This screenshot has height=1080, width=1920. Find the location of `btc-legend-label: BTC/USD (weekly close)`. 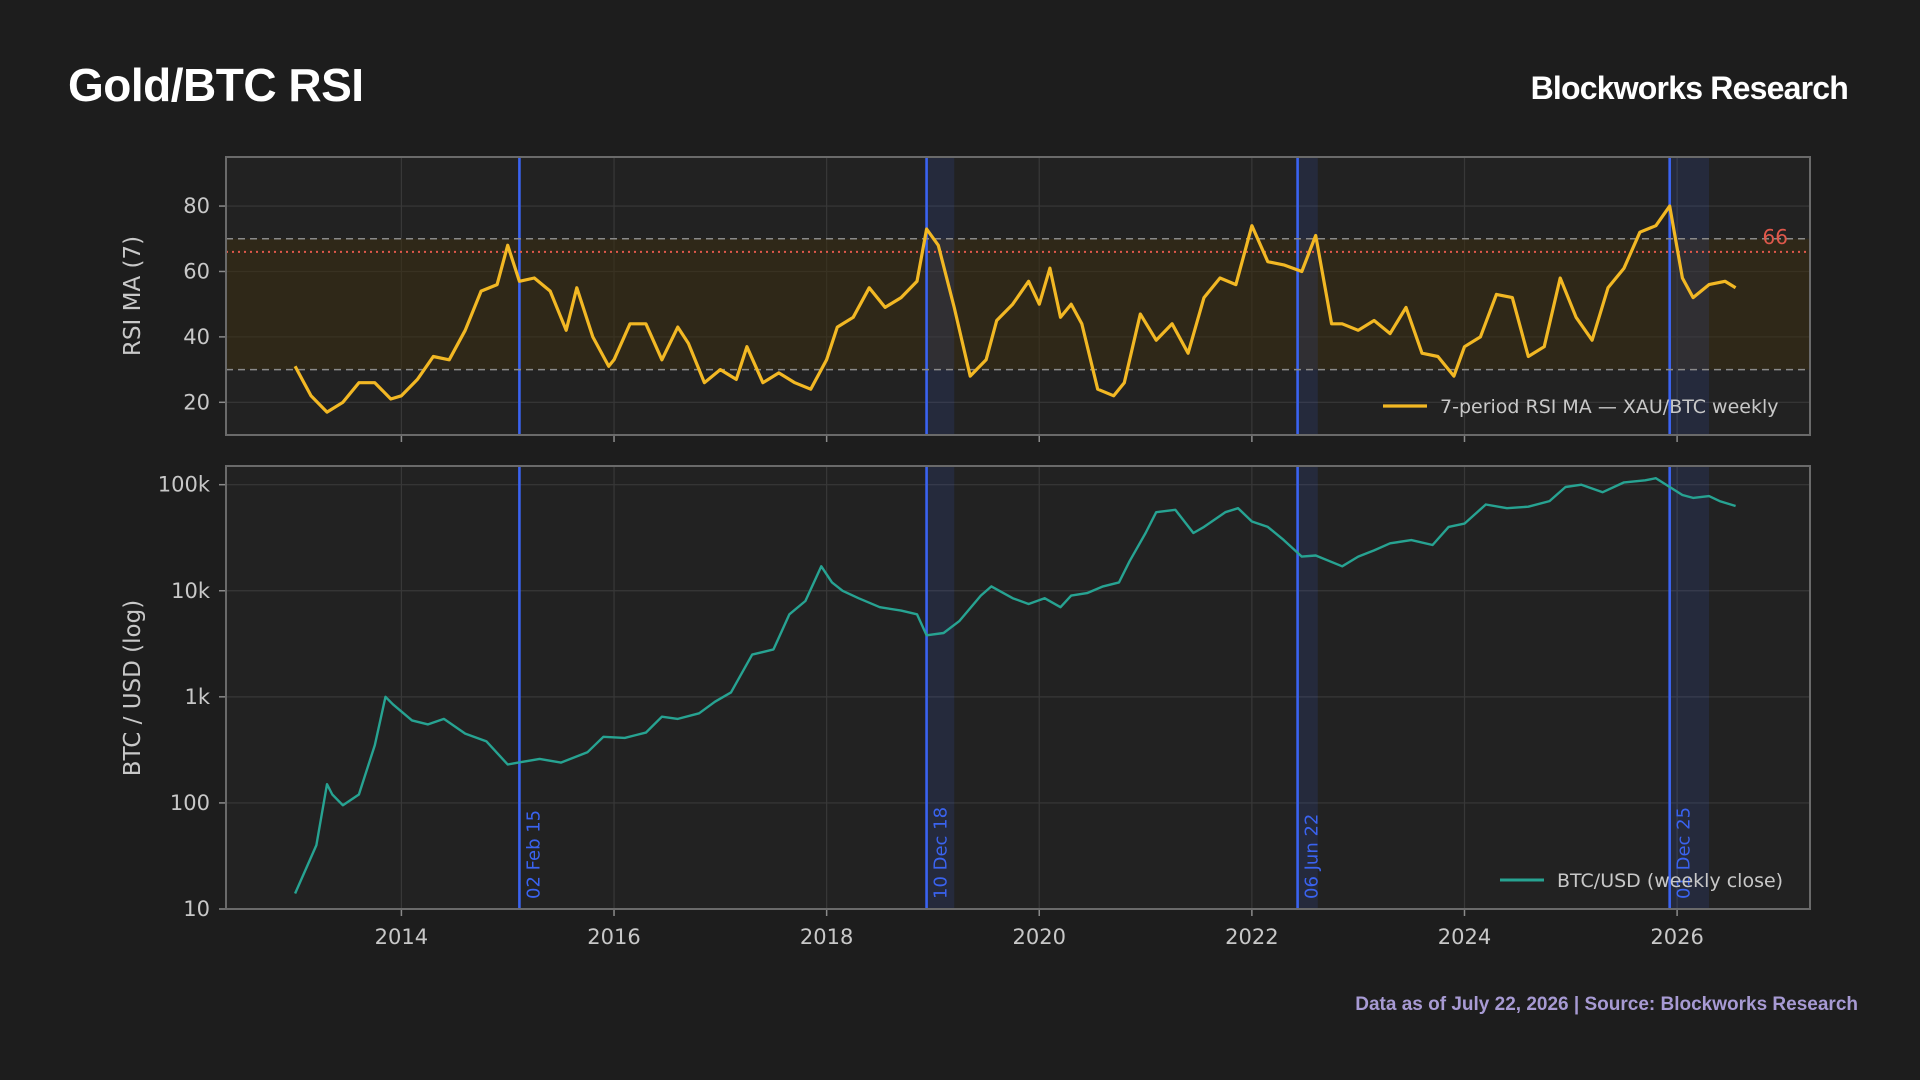

btc-legend-label: BTC/USD (weekly close) is located at coordinates (1670, 881).